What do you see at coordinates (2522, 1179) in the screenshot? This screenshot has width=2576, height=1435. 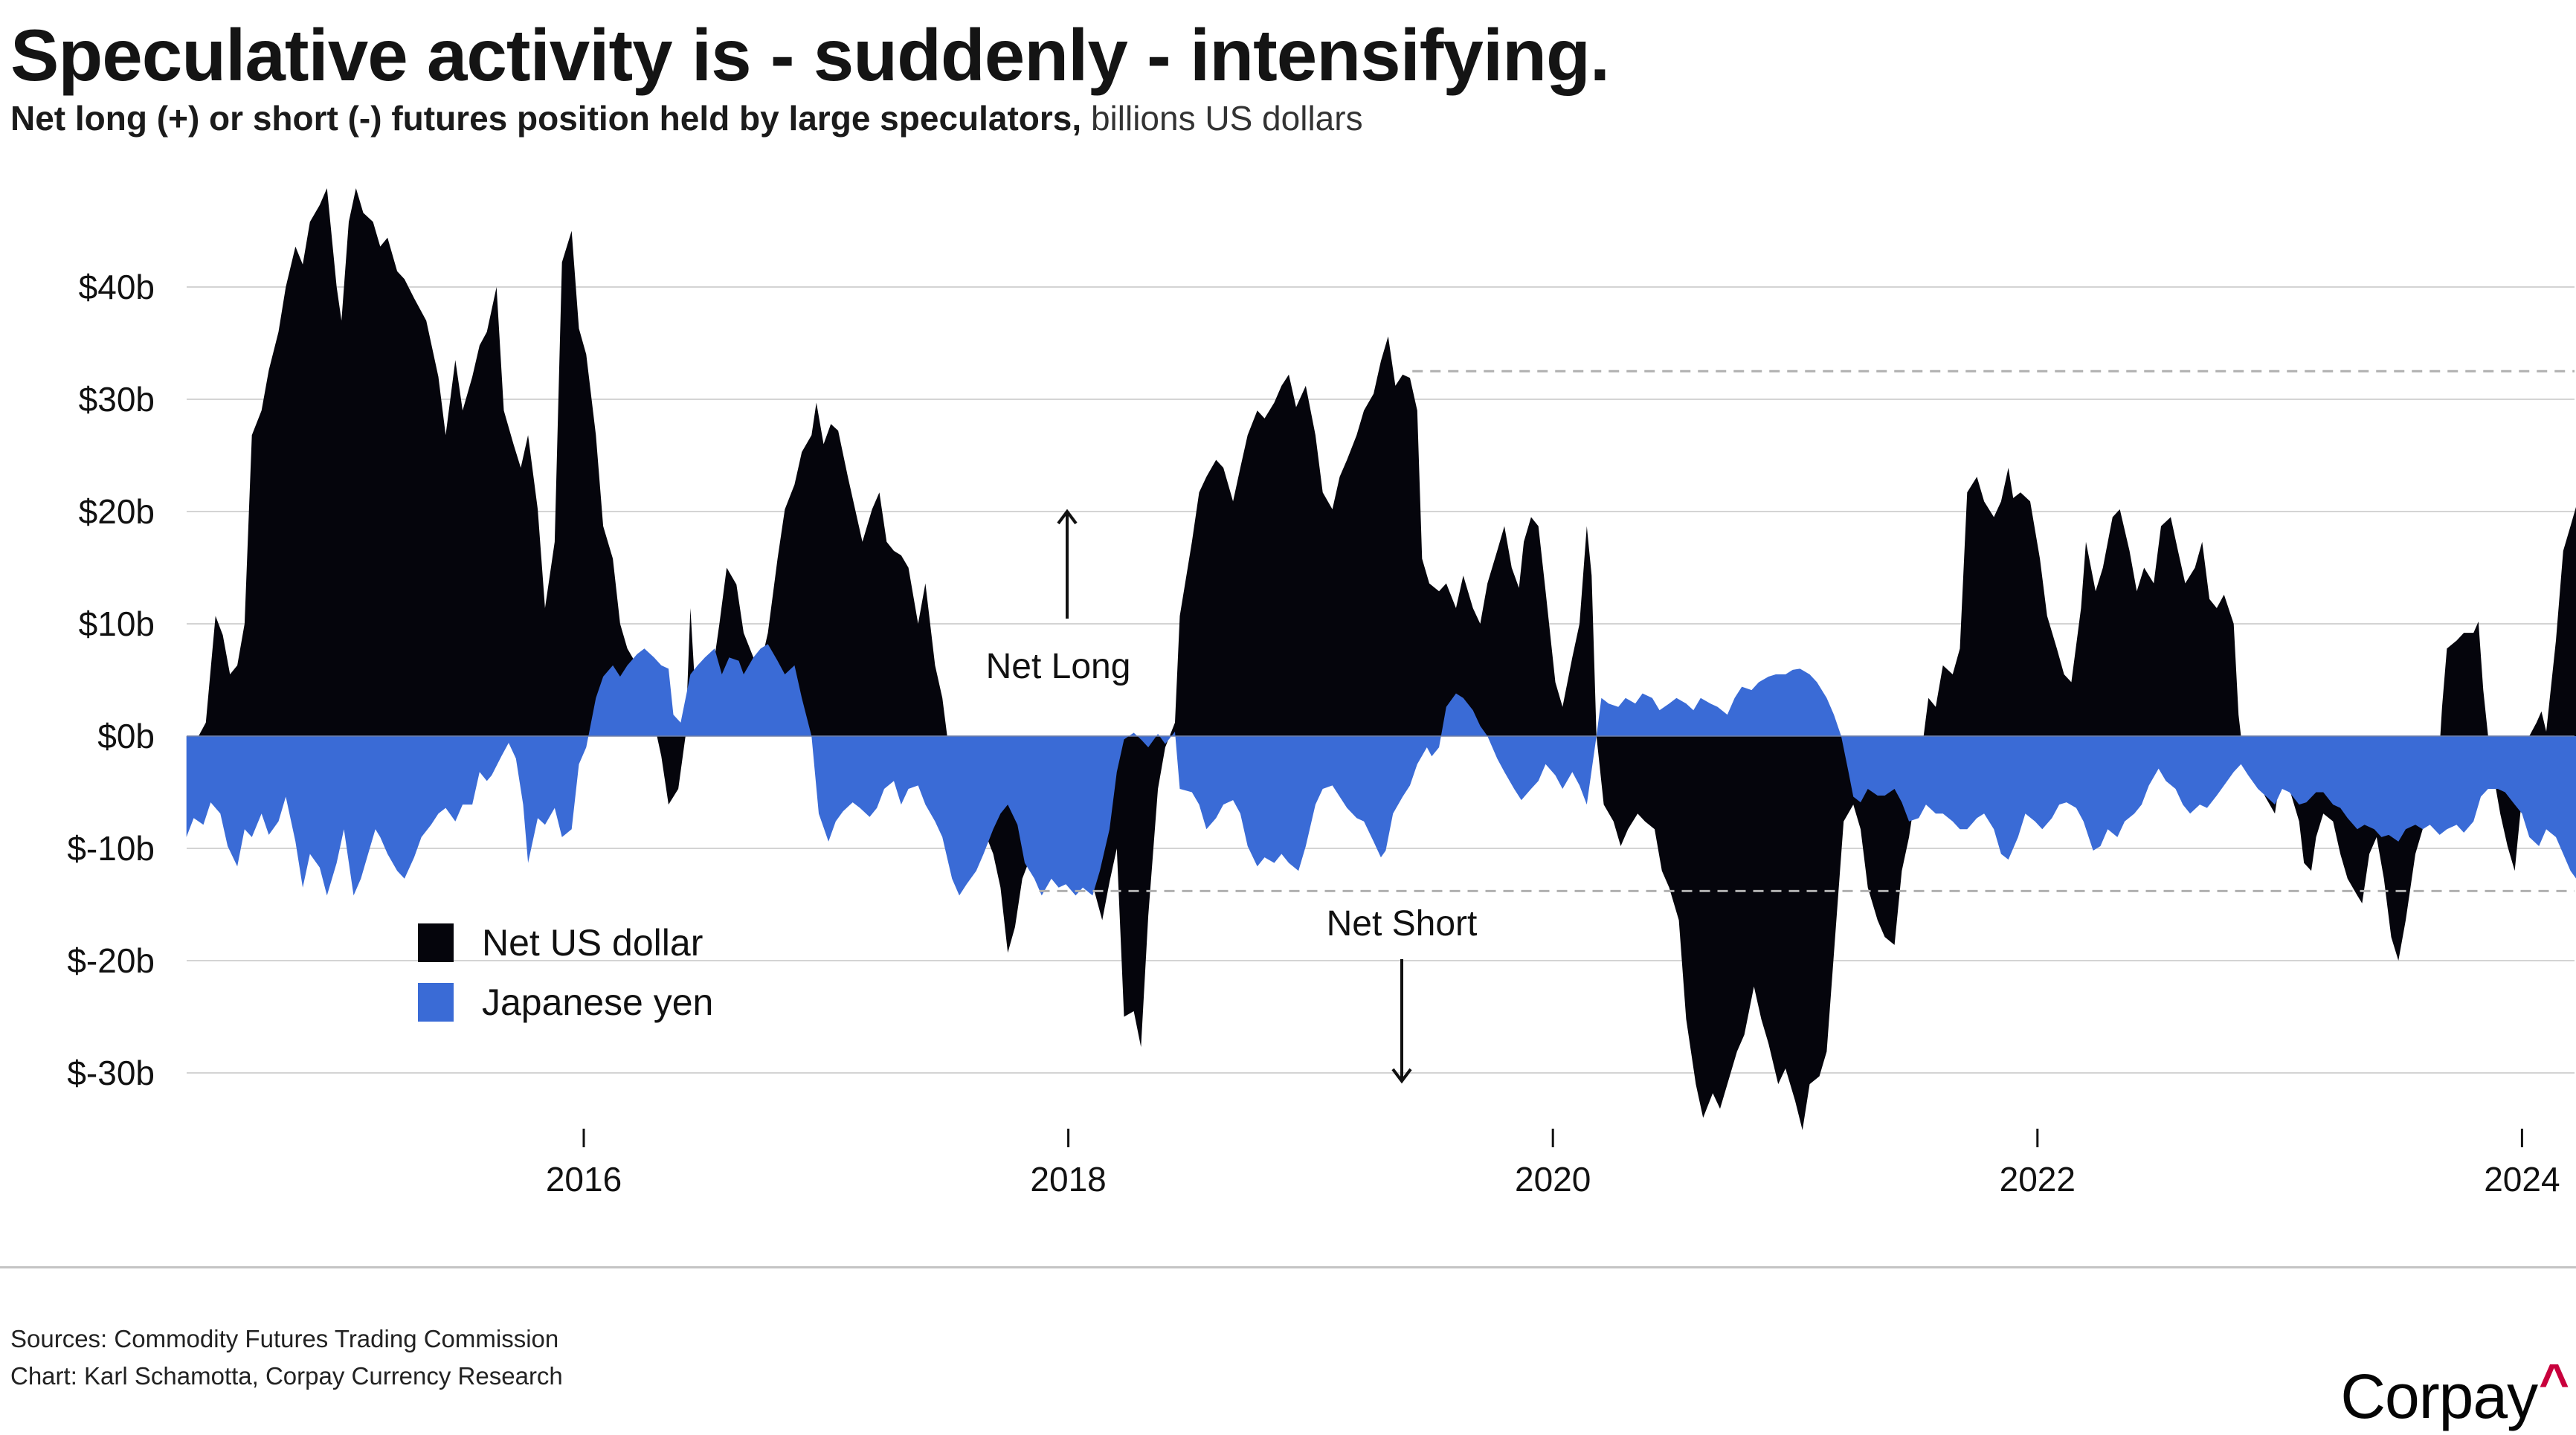 I see `x-tick-label: 2024` at bounding box center [2522, 1179].